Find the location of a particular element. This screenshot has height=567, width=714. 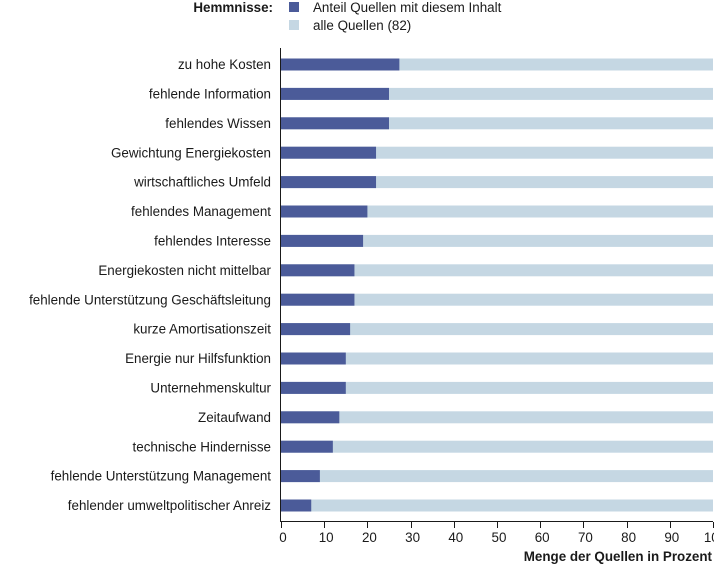

x-tick-label: 40 is located at coordinates (455, 537).